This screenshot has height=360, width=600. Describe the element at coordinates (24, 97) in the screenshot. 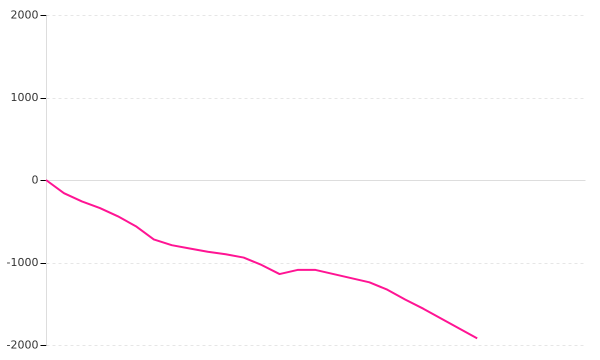

I see `y-tick-label: 1000` at that location.